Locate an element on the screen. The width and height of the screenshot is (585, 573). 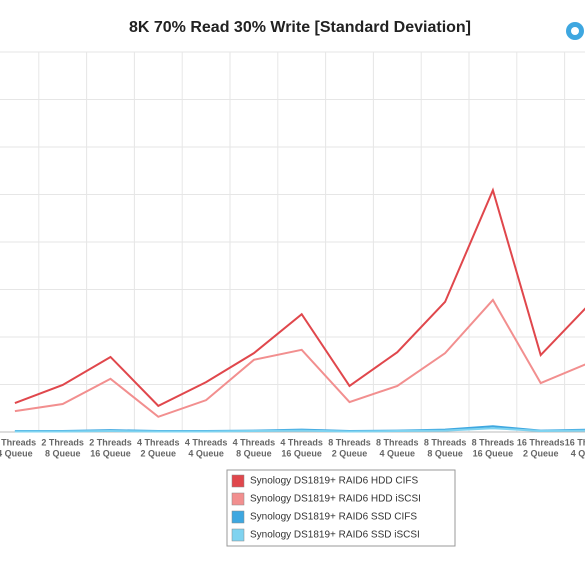
legend-box is located at coordinates (341, 508).